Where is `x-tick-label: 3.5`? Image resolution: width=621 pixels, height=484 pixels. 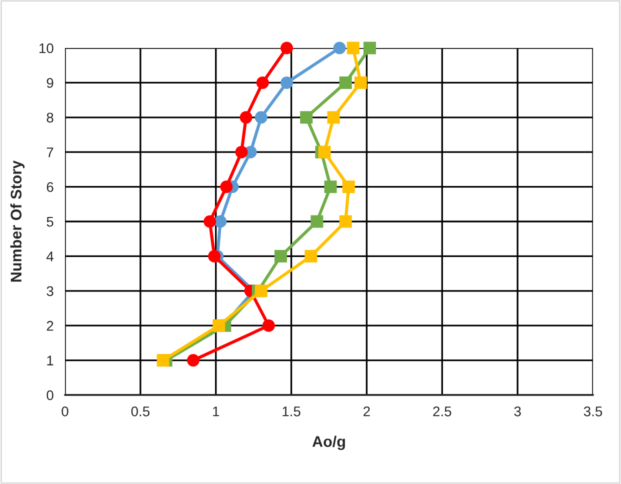 x-tick-label: 3.5 is located at coordinates (593, 411).